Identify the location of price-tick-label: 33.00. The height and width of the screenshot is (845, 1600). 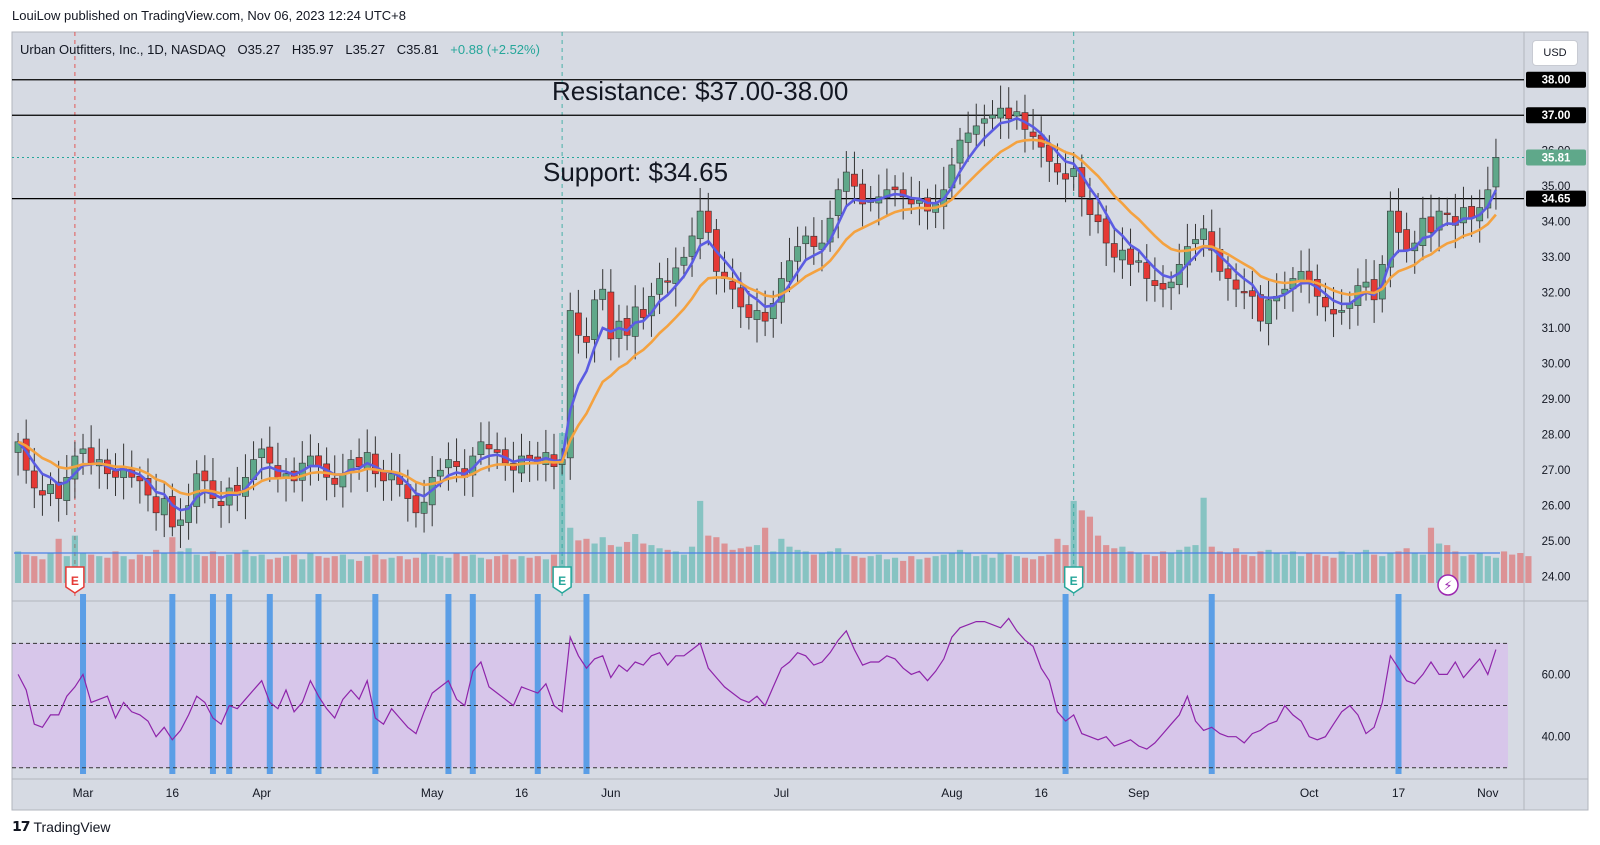
(1556, 258).